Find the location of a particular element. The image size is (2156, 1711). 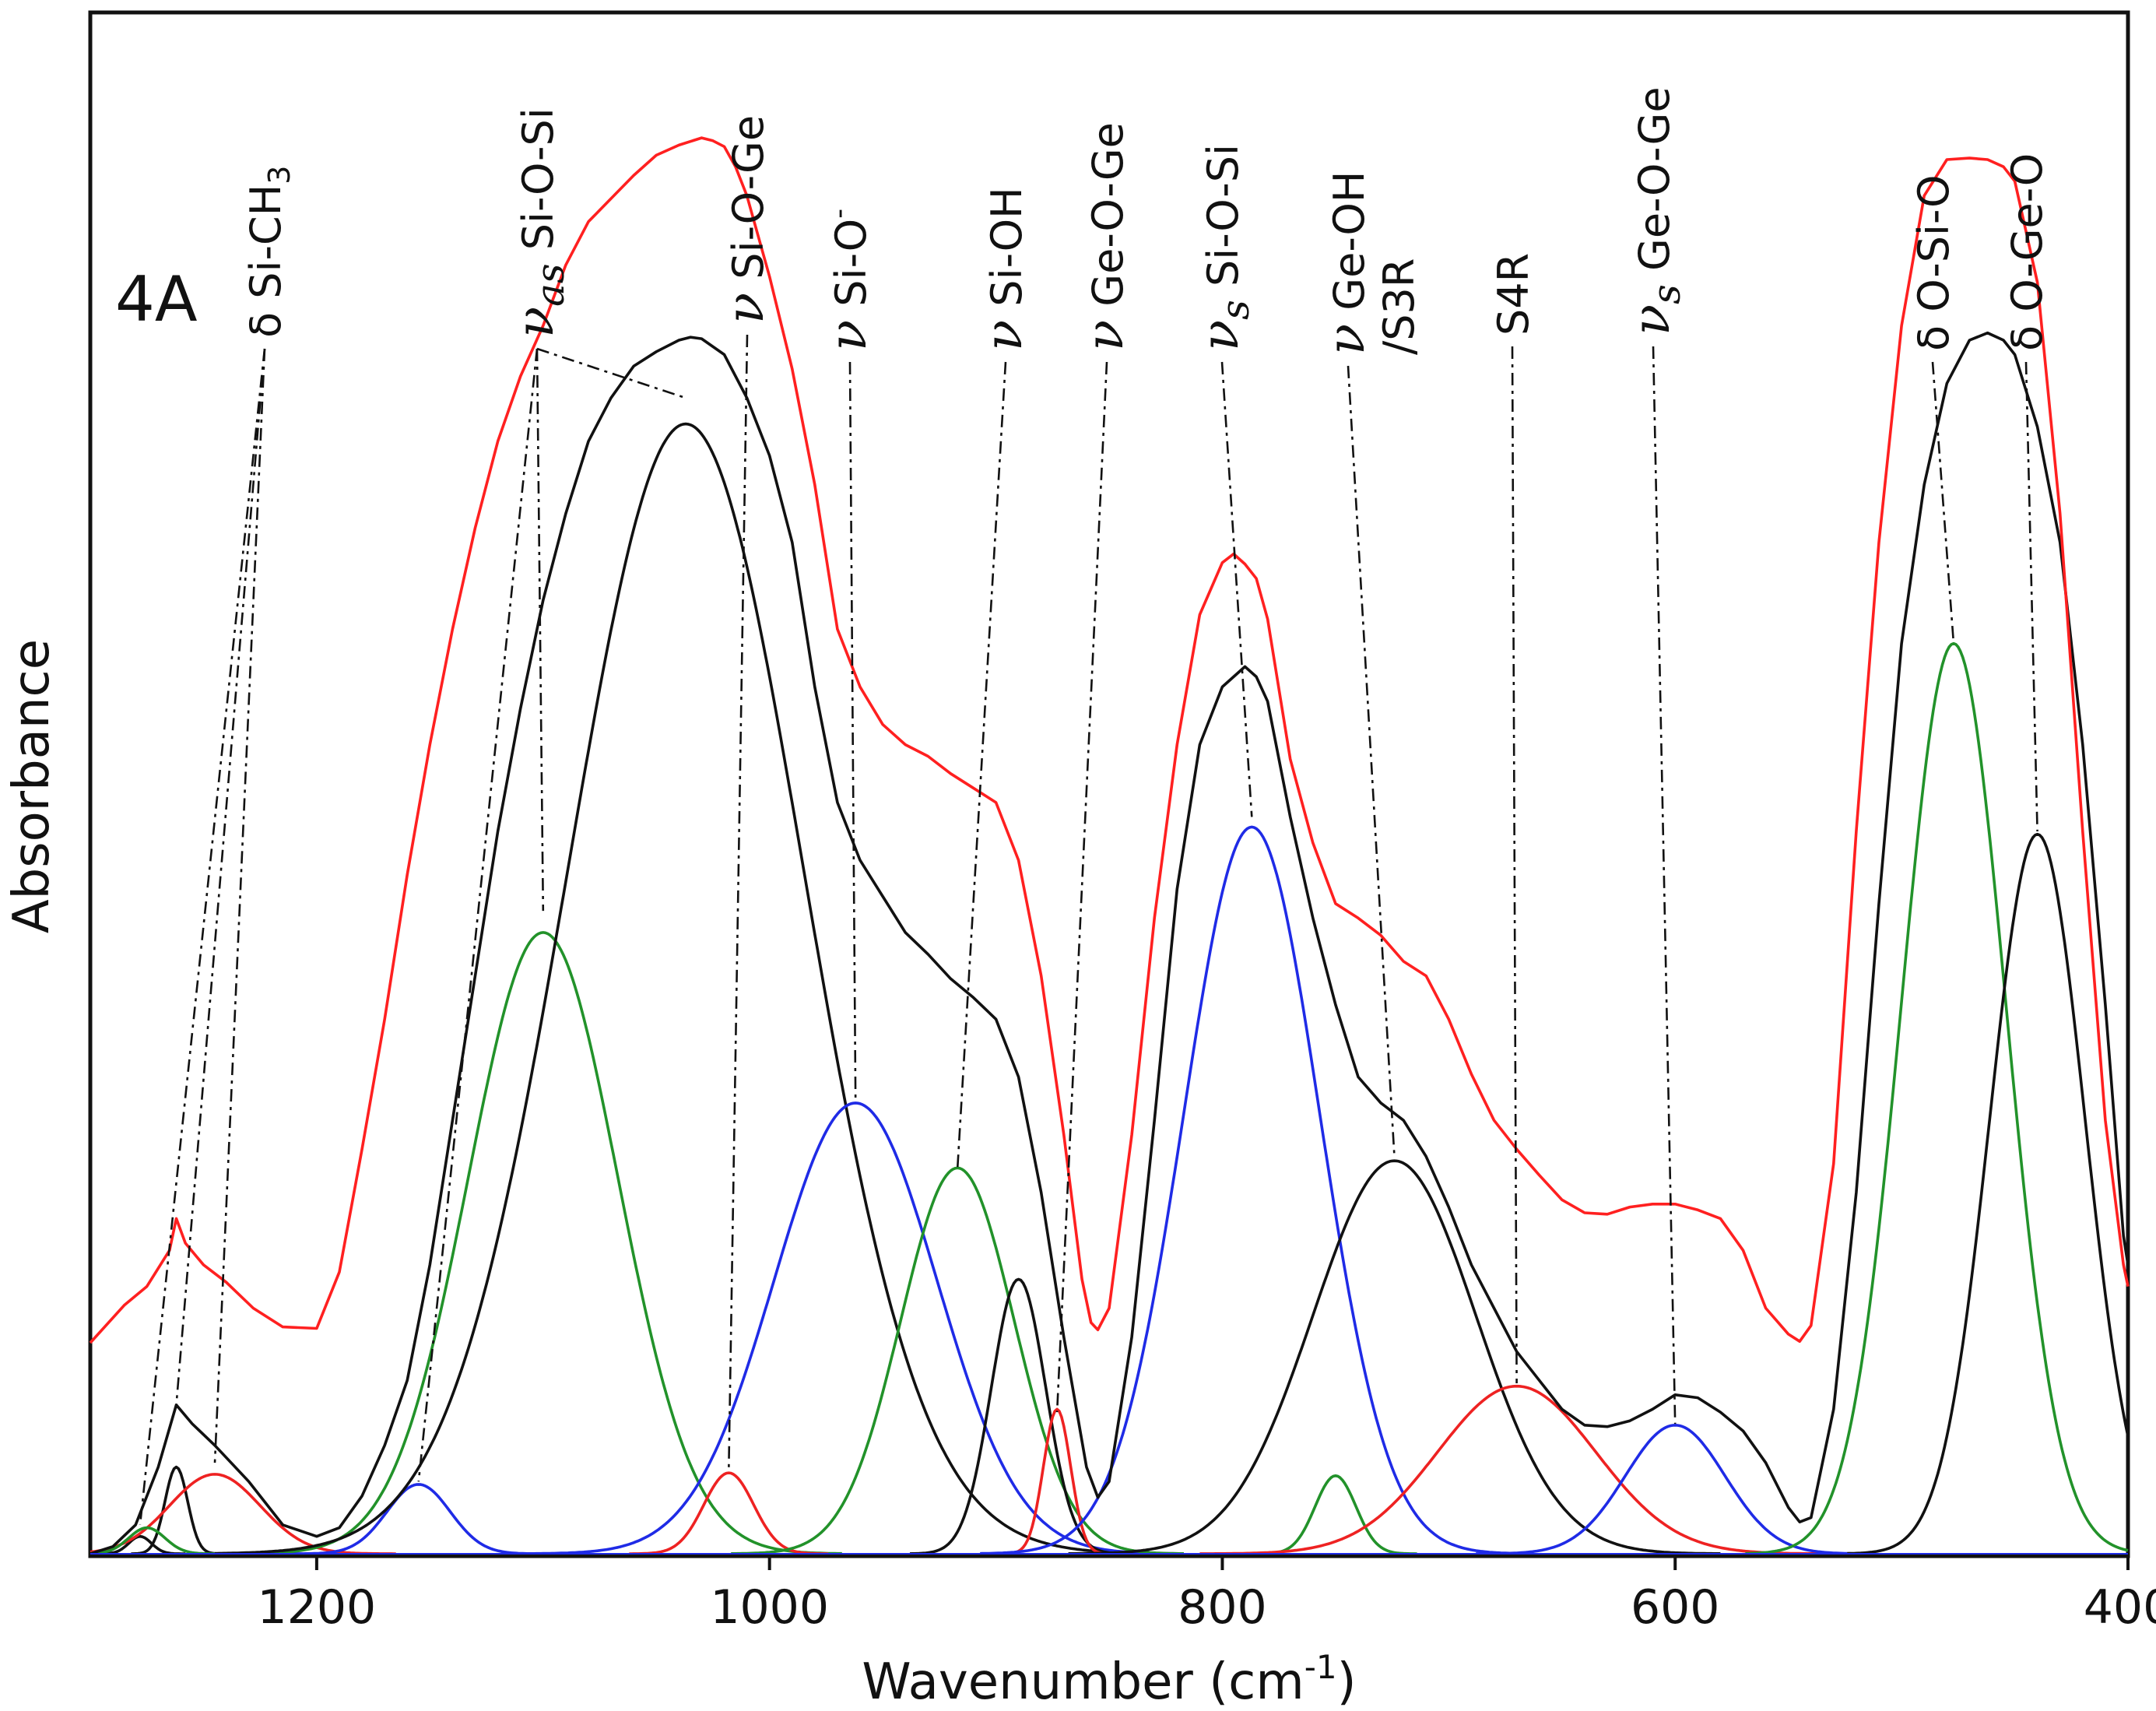

x-tick-label-400: 400 is located at coordinates (2120, 1607).